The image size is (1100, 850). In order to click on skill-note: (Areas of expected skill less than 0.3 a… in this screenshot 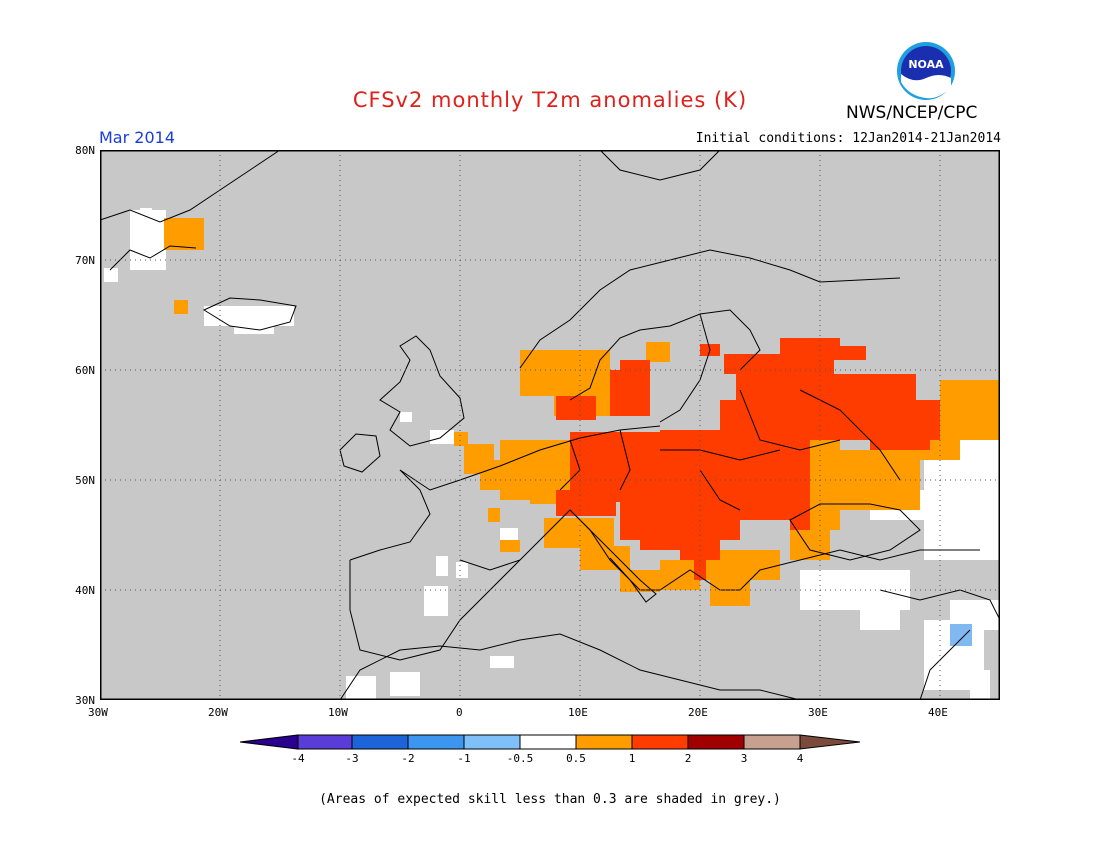, I will do `click(550, 799)`.